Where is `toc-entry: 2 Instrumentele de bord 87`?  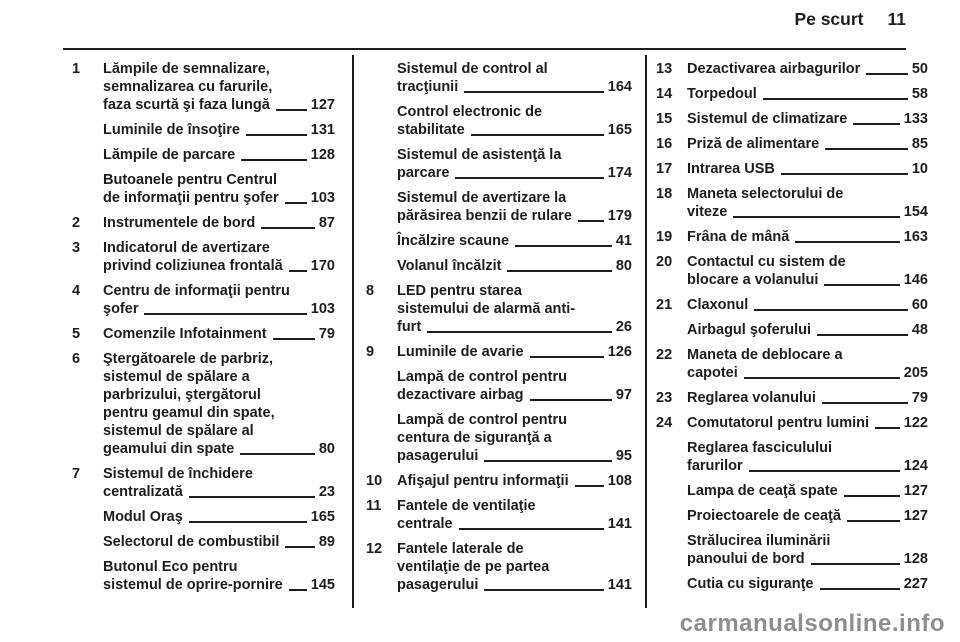 toc-entry: 2 Instrumentele de bord 87 is located at coordinates (203, 223).